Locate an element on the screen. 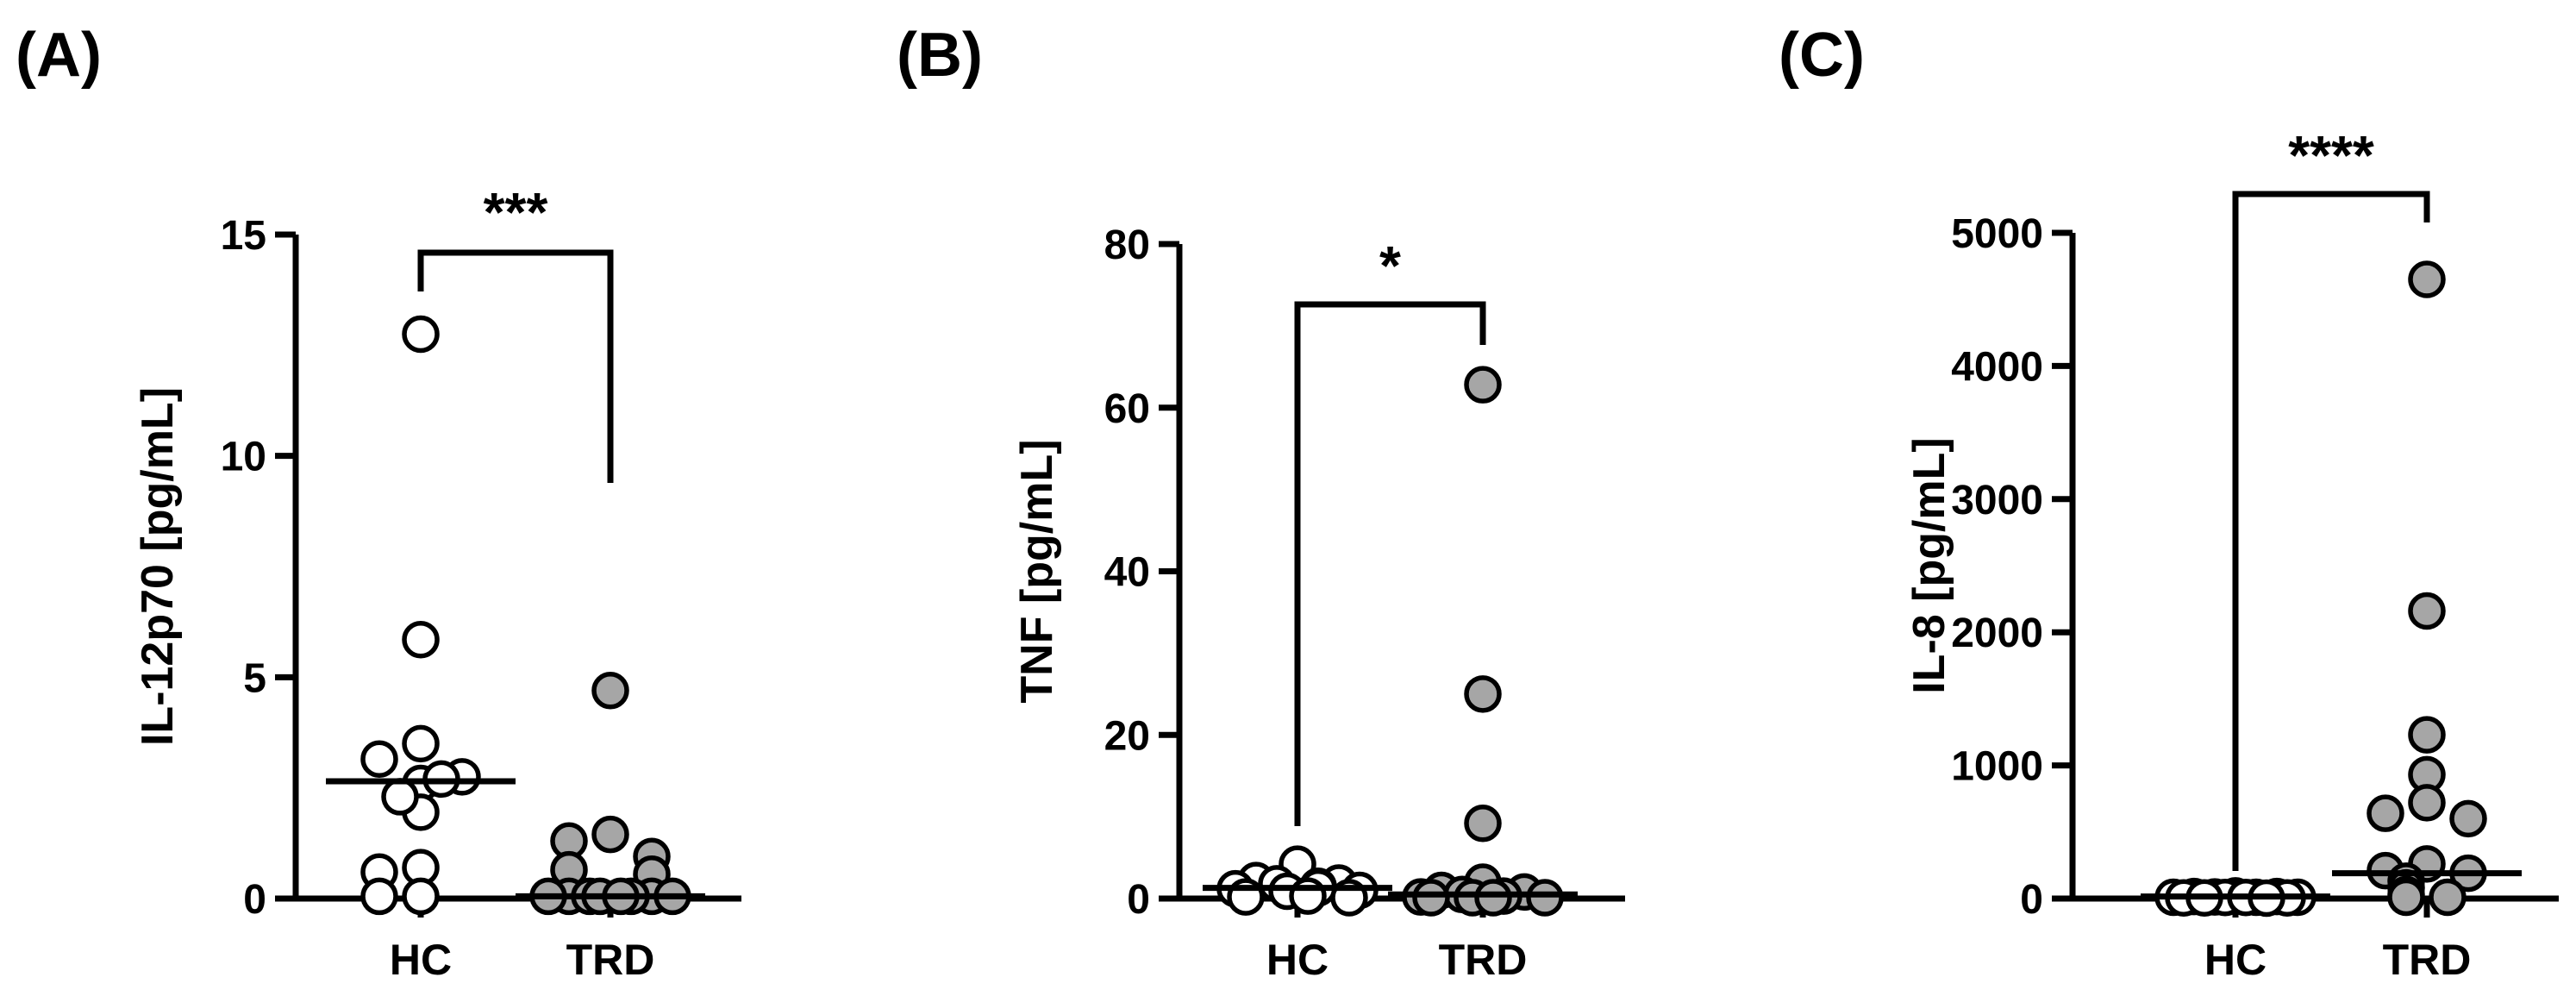  y-axis-label: TNF [pg/mL] is located at coordinates (1037, 571).